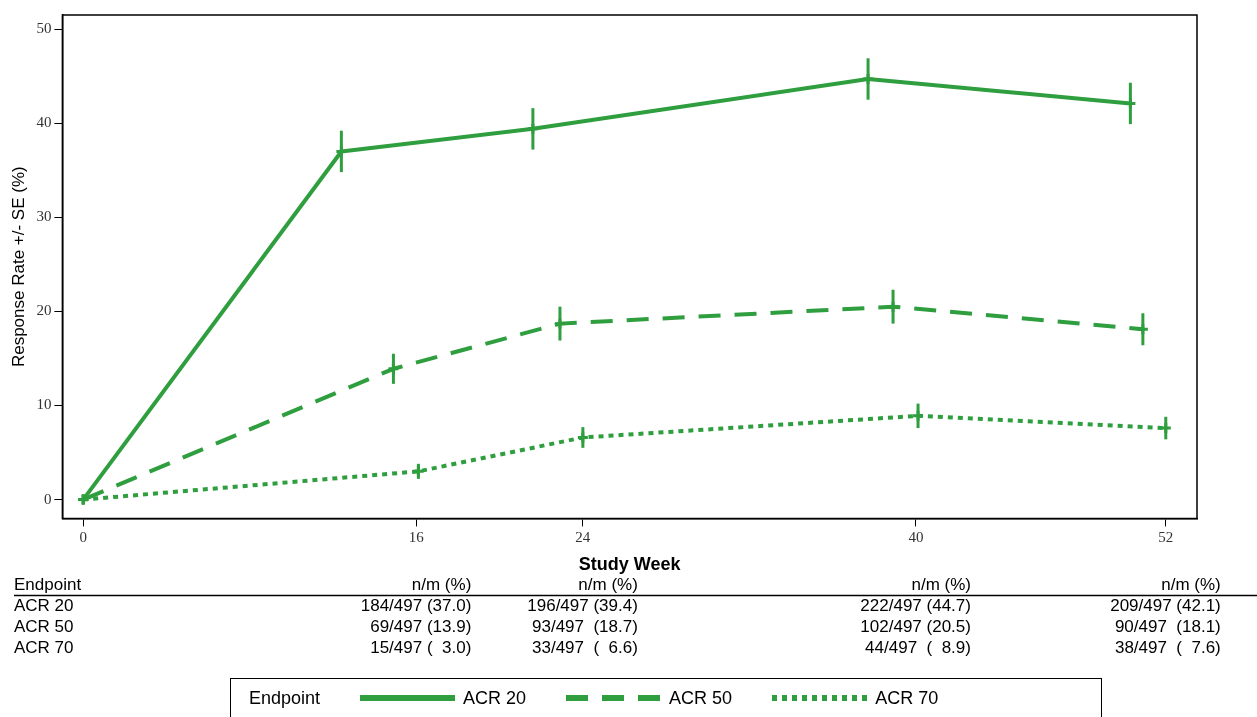  Describe the element at coordinates (48, 585) in the screenshot. I see `text: Endpoint` at that location.